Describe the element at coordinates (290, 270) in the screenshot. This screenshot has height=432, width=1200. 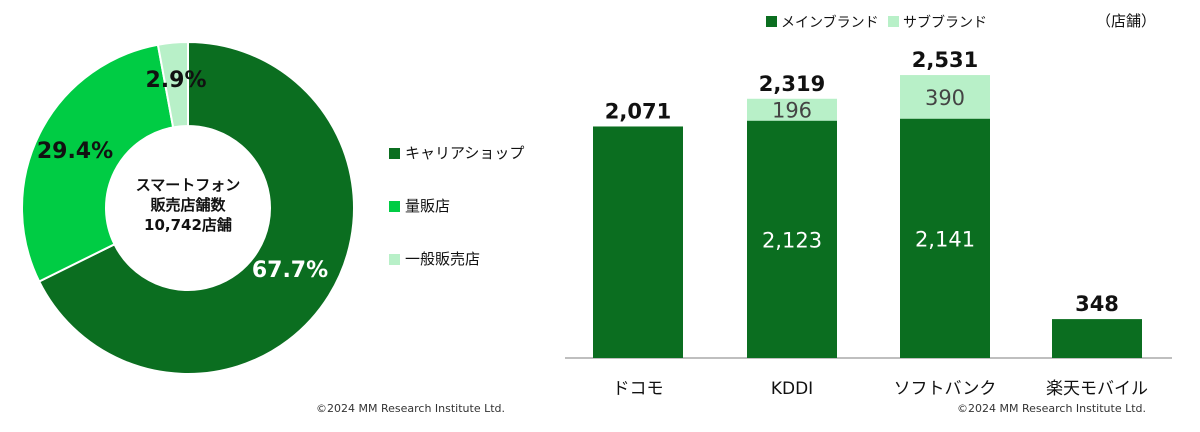
I see `donut-slice-label-1: 67.7%` at that location.